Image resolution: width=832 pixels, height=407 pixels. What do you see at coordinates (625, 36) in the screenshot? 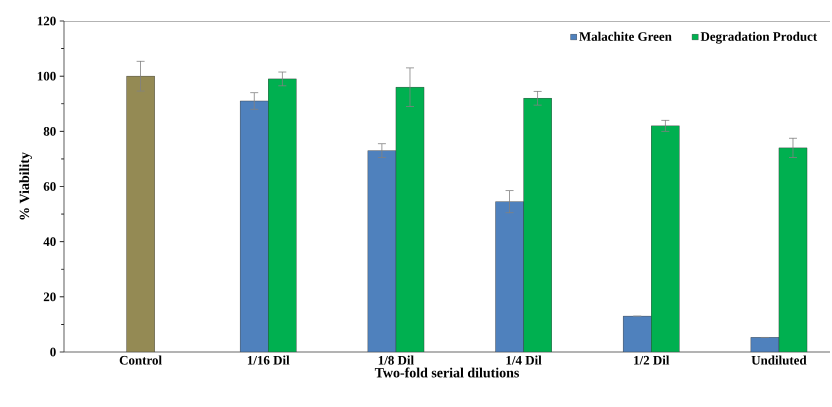
I see `legend-label: Malachite Green` at bounding box center [625, 36].